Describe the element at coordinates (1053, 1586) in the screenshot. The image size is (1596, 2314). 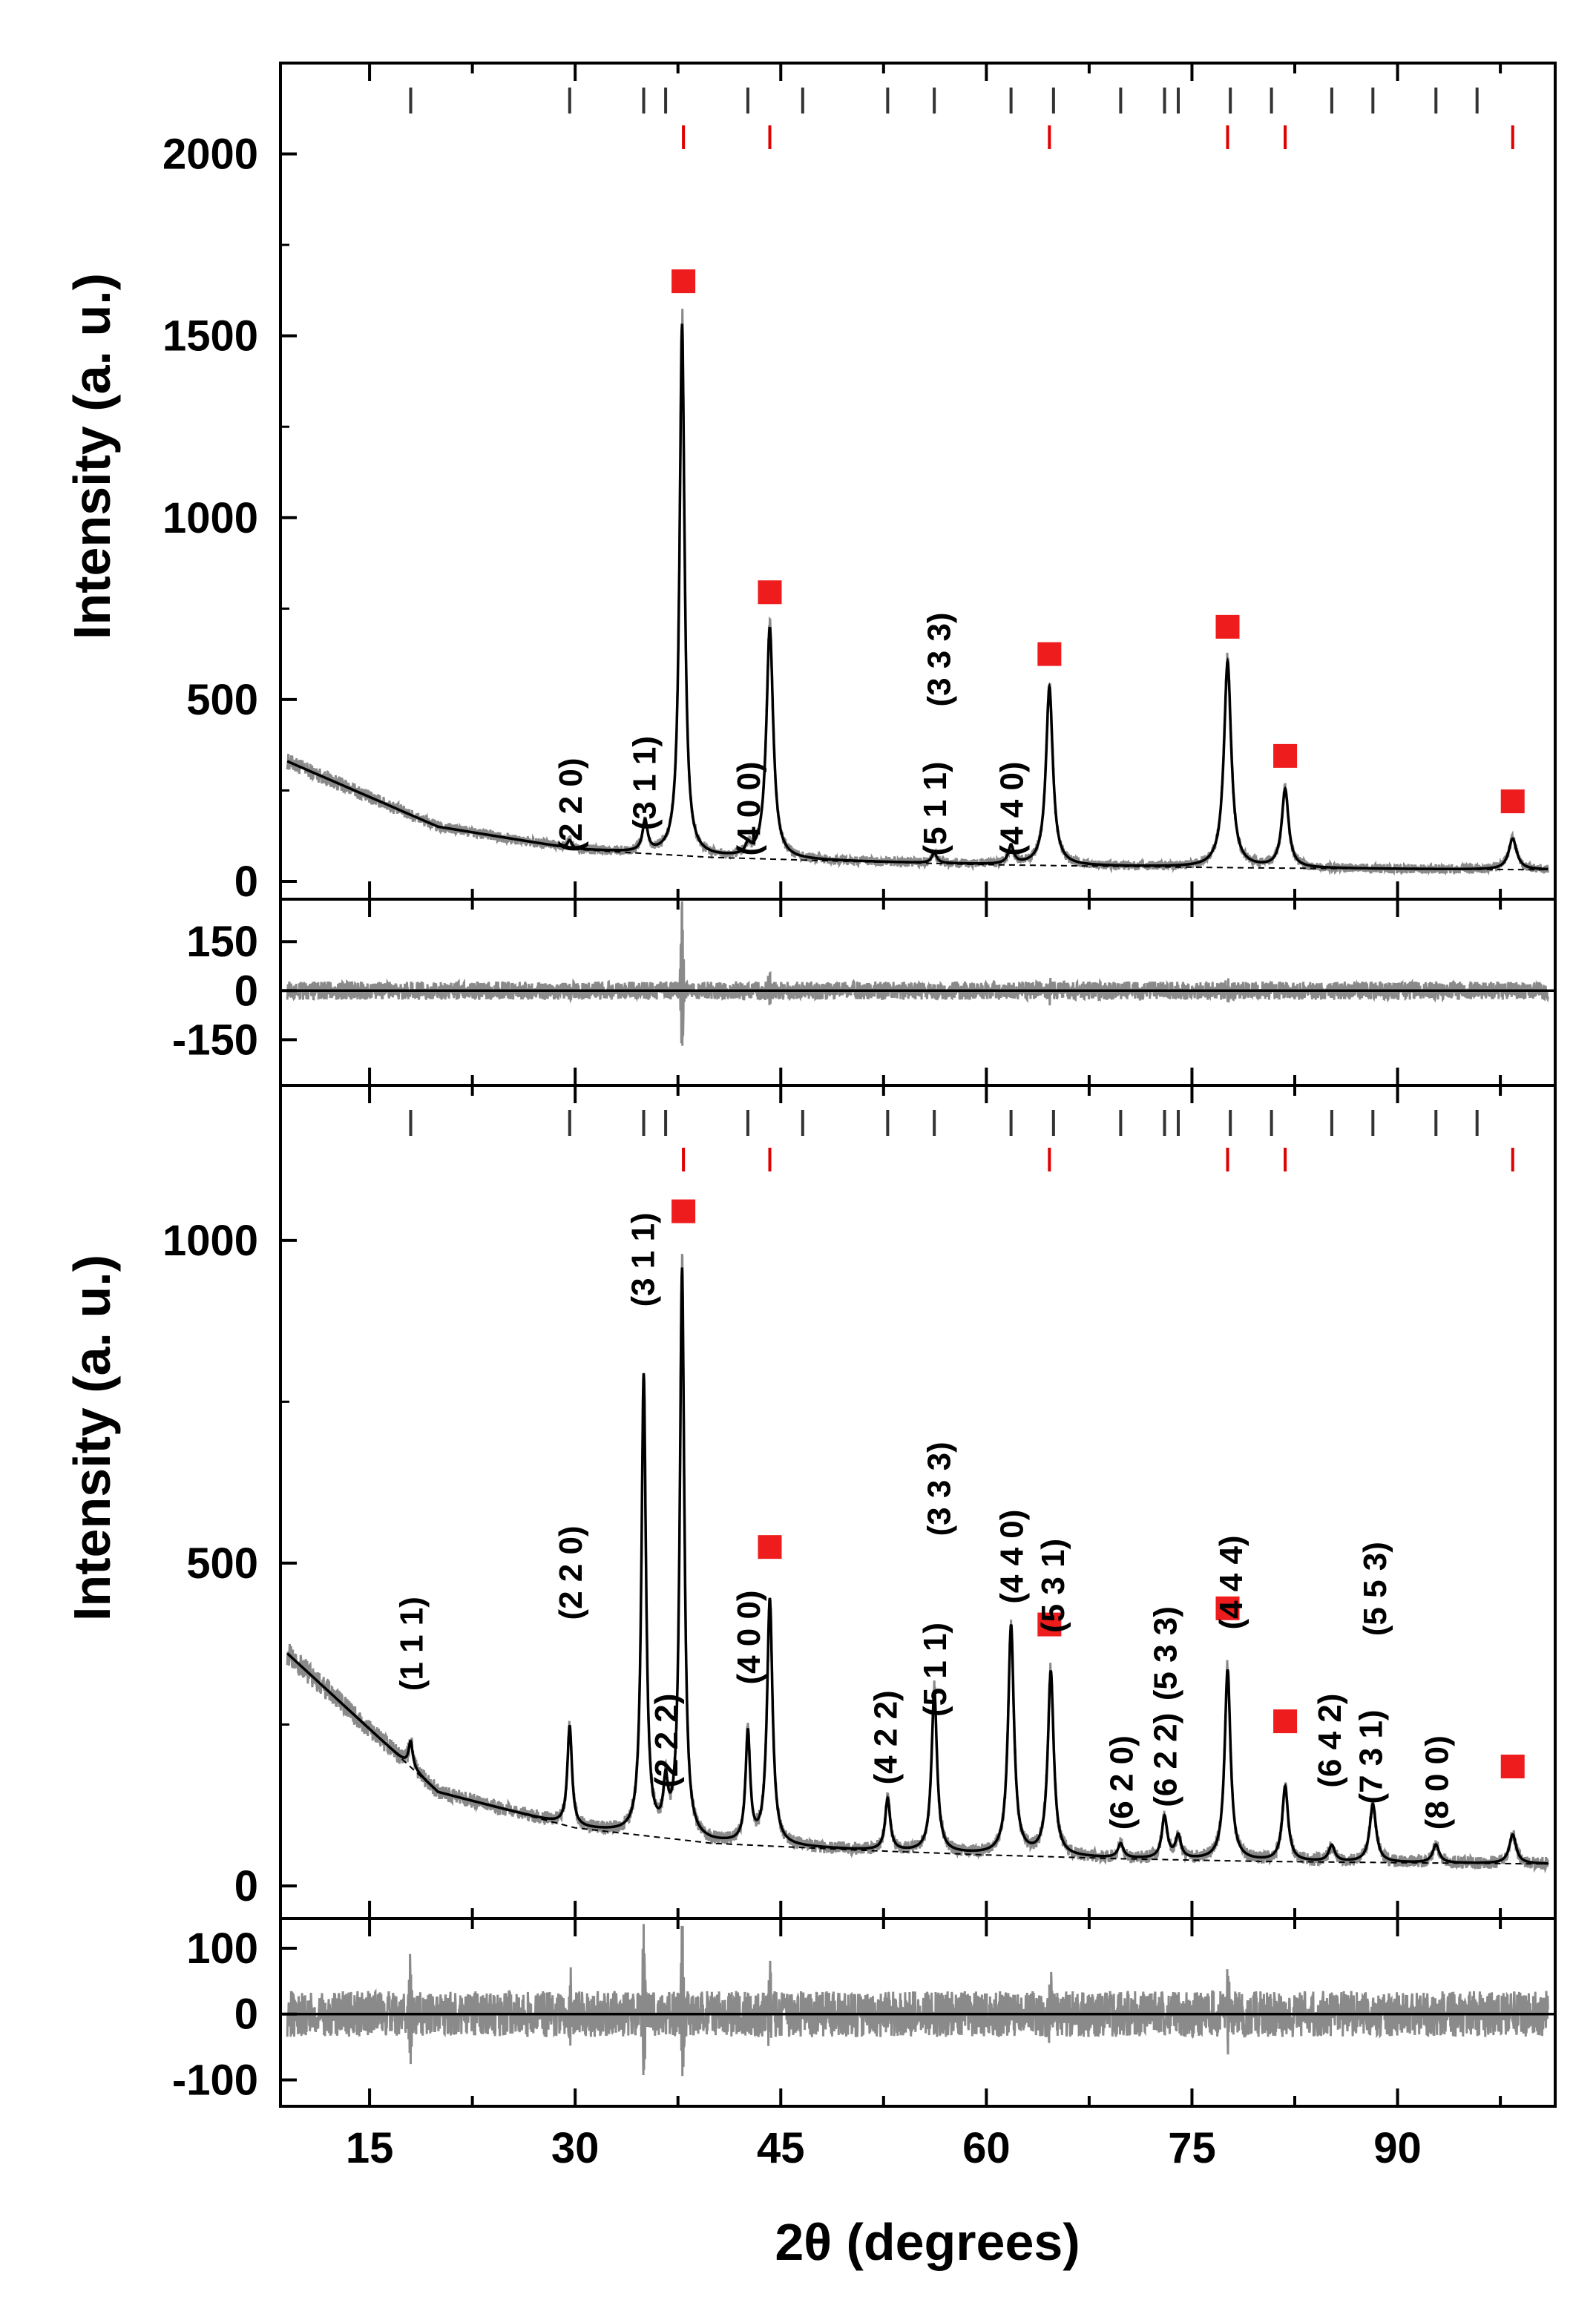
I see `hkl-label: (5 3 1)` at that location.